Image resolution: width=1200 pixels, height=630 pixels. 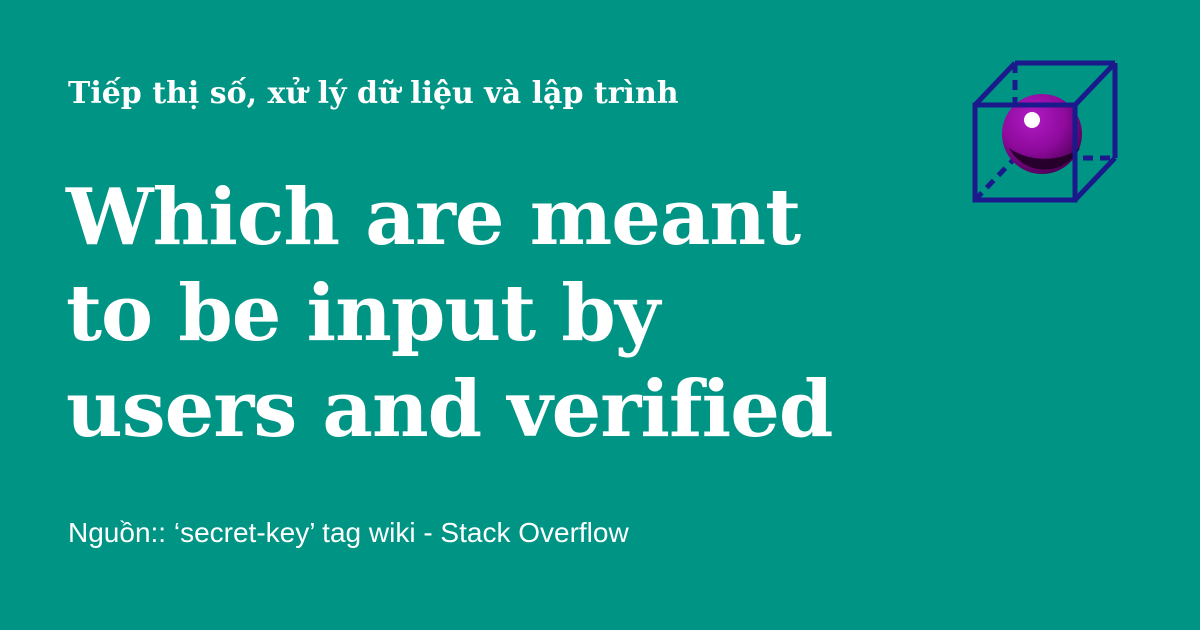 I want to click on site-tagline: Tiếp thị số, xử lý dữ liệu và lập trình, so click(x=373, y=93).